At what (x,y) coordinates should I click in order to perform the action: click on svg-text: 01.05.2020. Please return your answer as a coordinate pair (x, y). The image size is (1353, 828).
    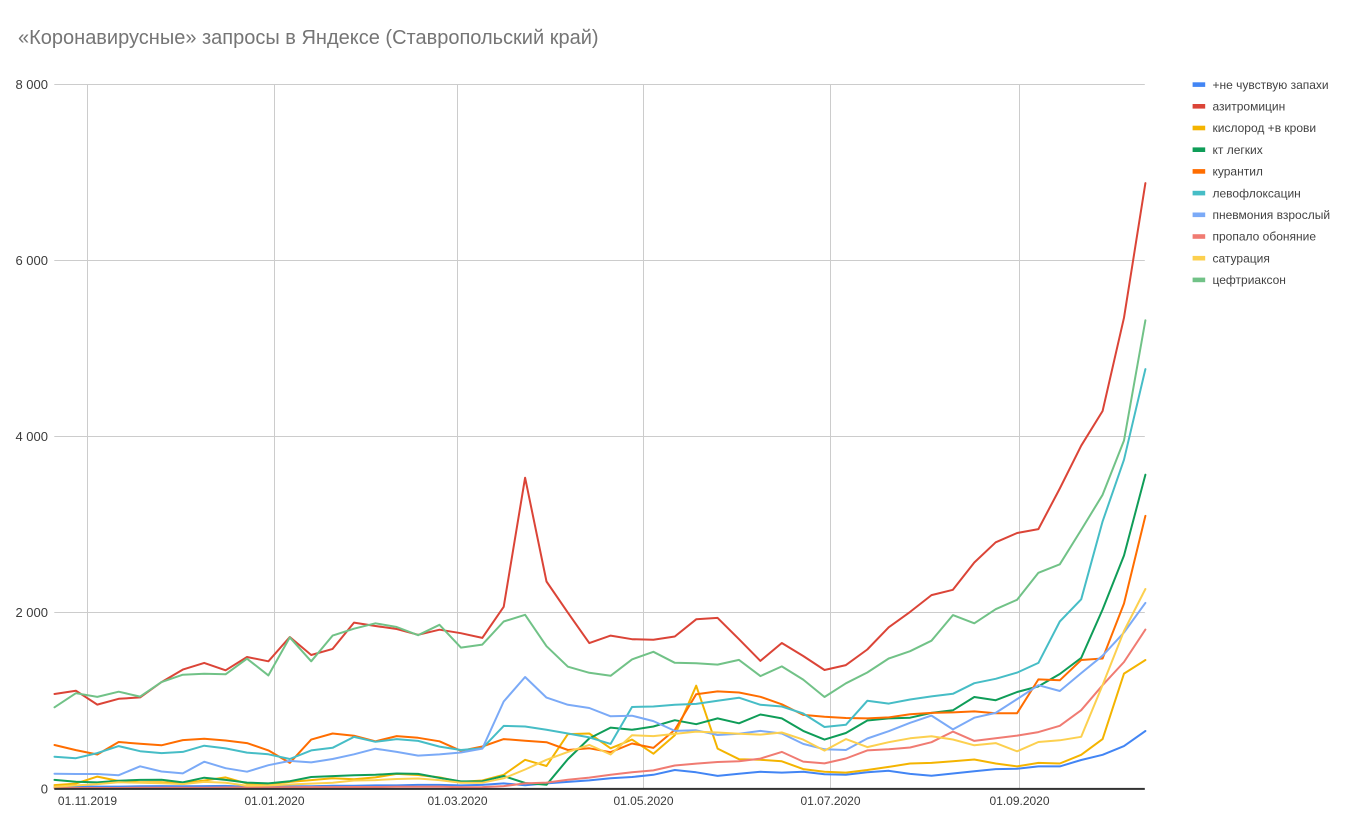
    Looking at the image, I should click on (643, 801).